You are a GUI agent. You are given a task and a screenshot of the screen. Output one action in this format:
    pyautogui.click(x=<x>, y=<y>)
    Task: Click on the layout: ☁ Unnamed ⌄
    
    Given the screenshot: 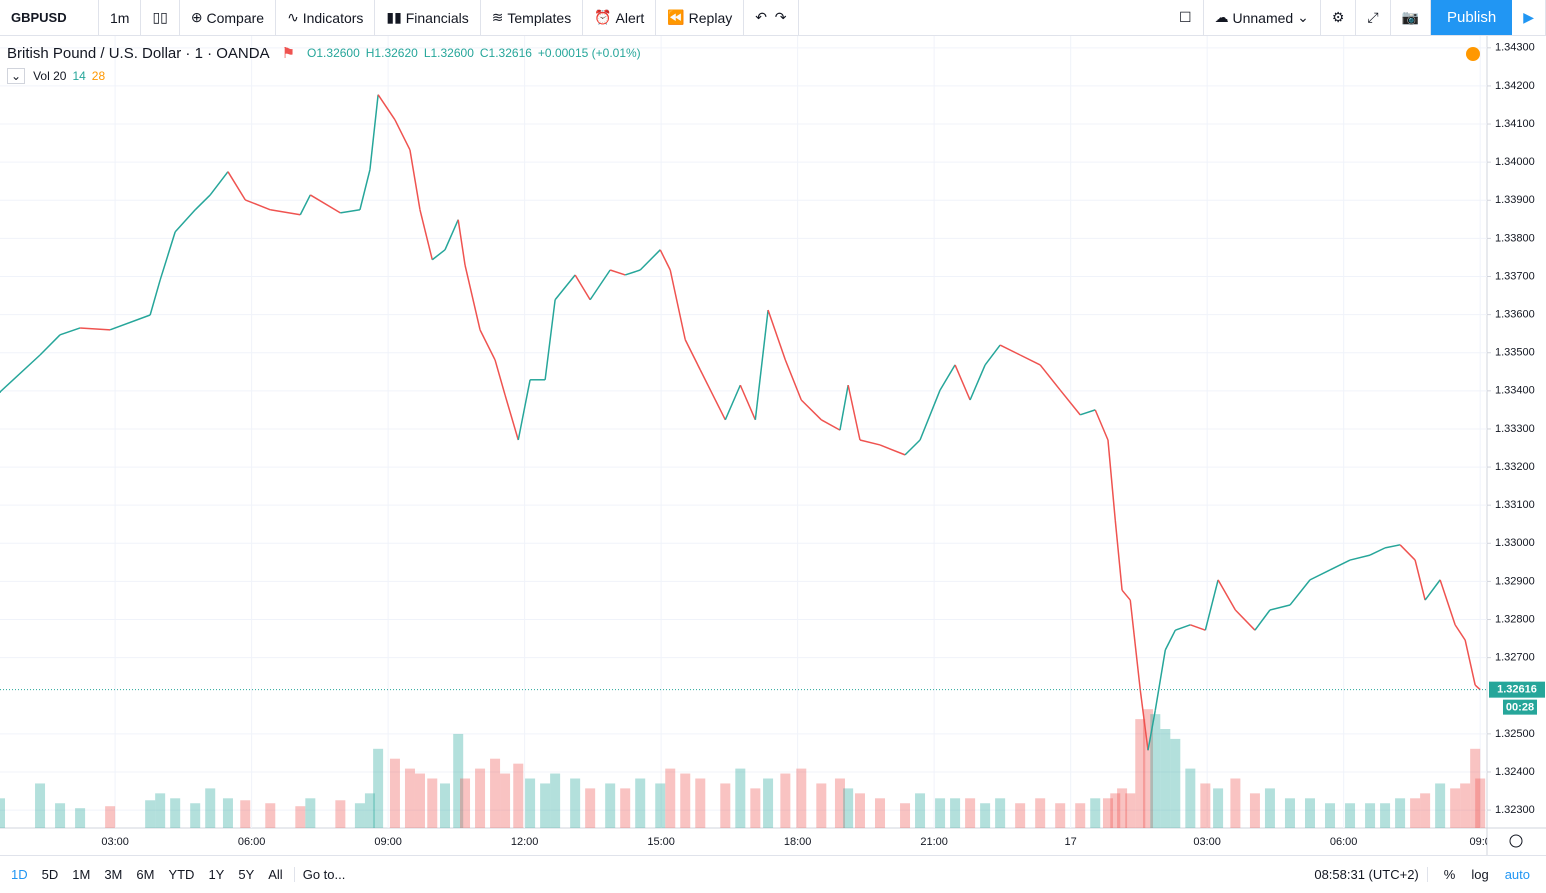 What is the action you would take?
    pyautogui.click(x=1262, y=17)
    